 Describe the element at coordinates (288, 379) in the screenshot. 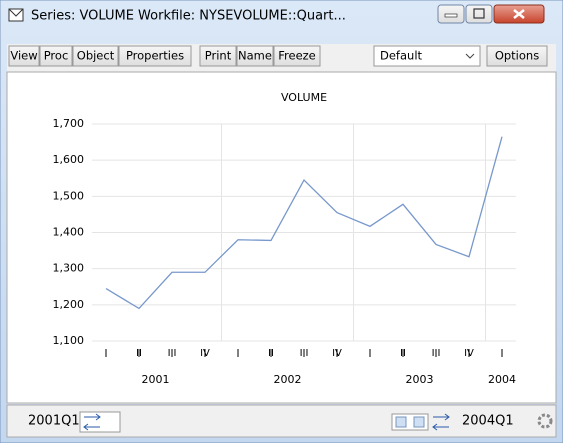

I see `year-label: 2002` at that location.